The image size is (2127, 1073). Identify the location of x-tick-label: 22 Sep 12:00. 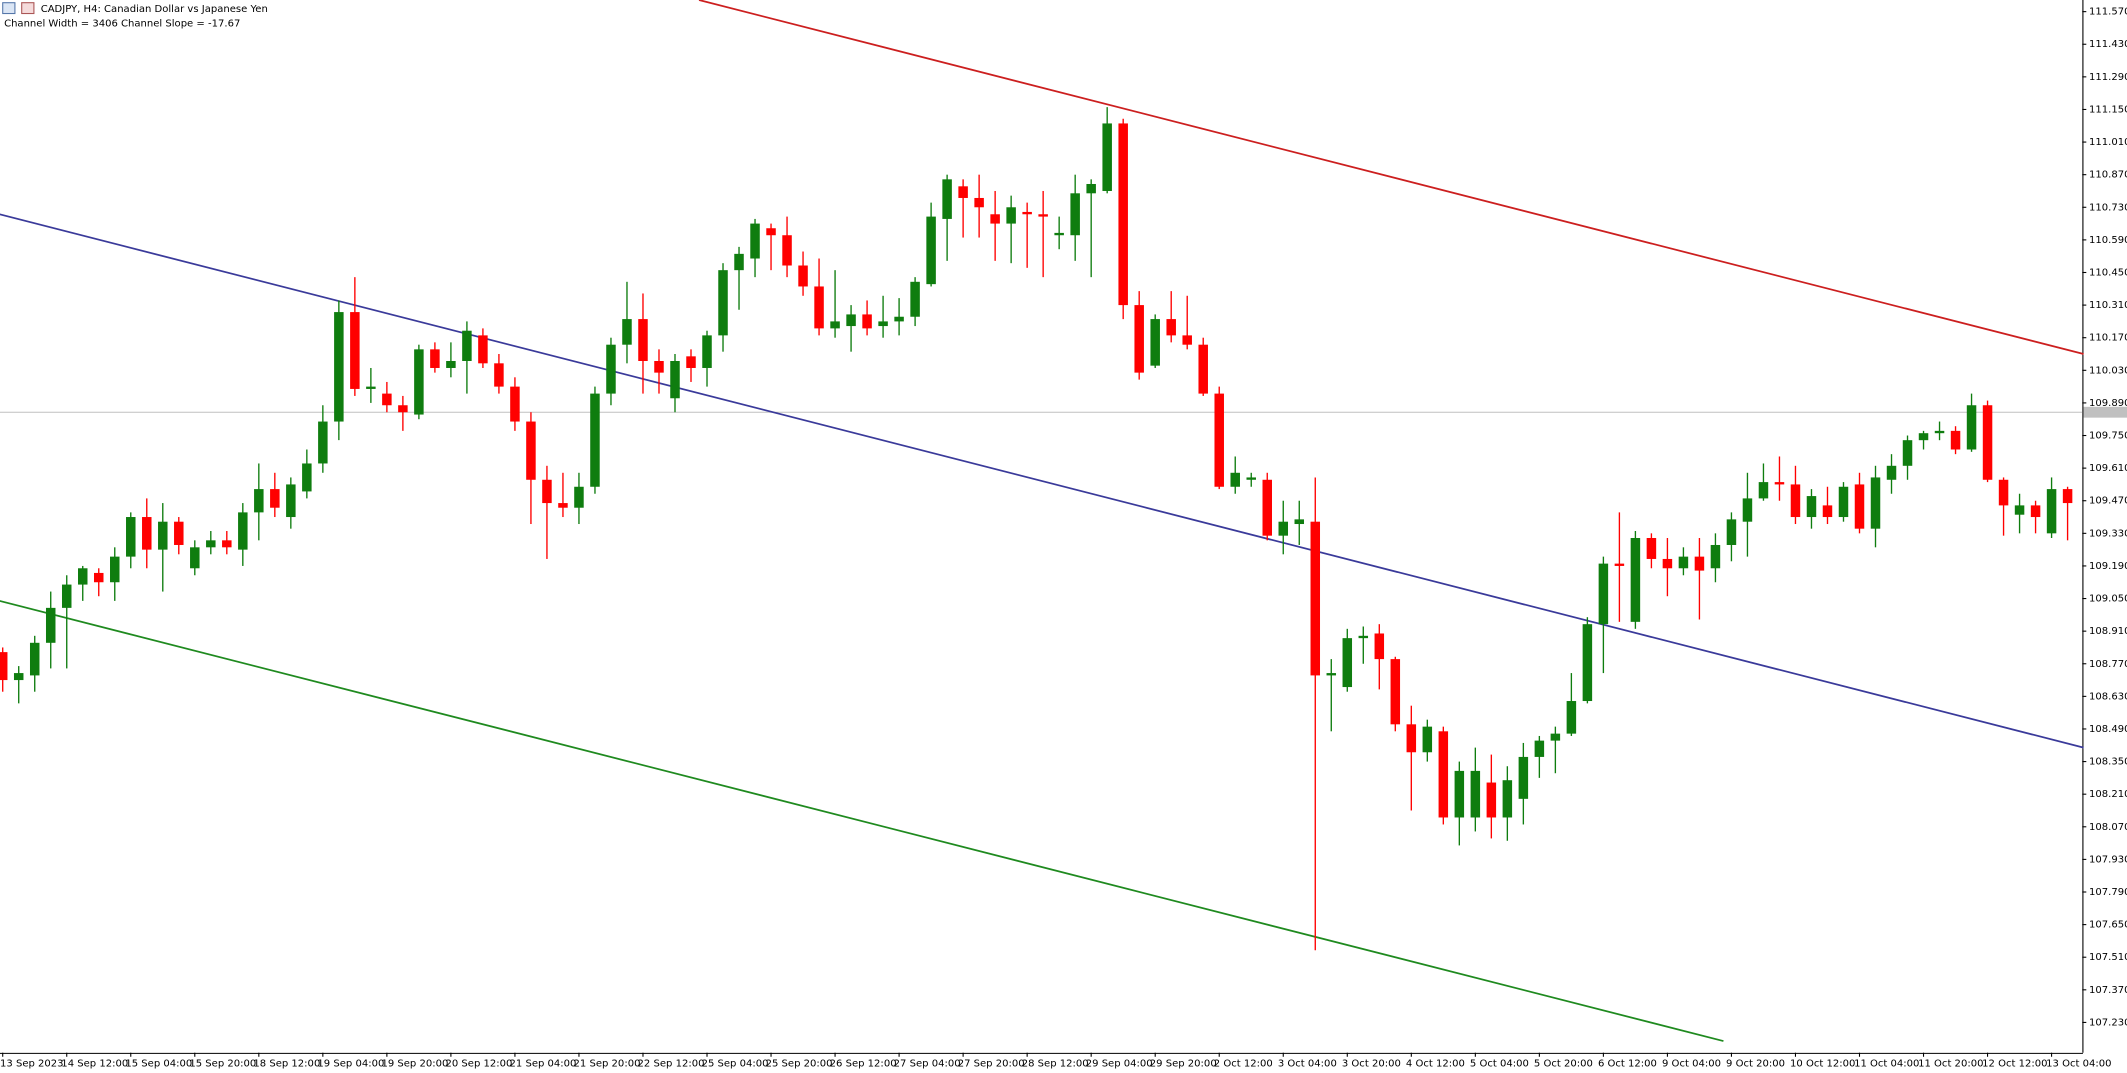
(671, 1064).